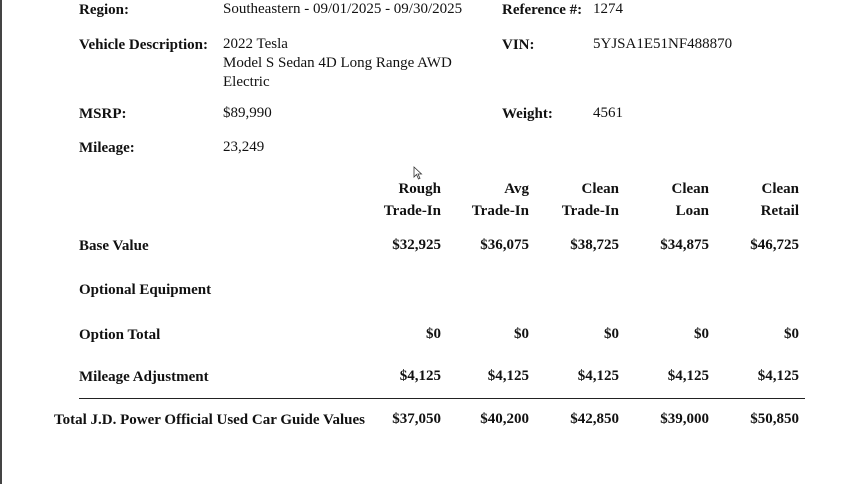 This screenshot has width=860, height=484. Describe the element at coordinates (774, 245) in the screenshot. I see `cell-value: $46,725` at that location.